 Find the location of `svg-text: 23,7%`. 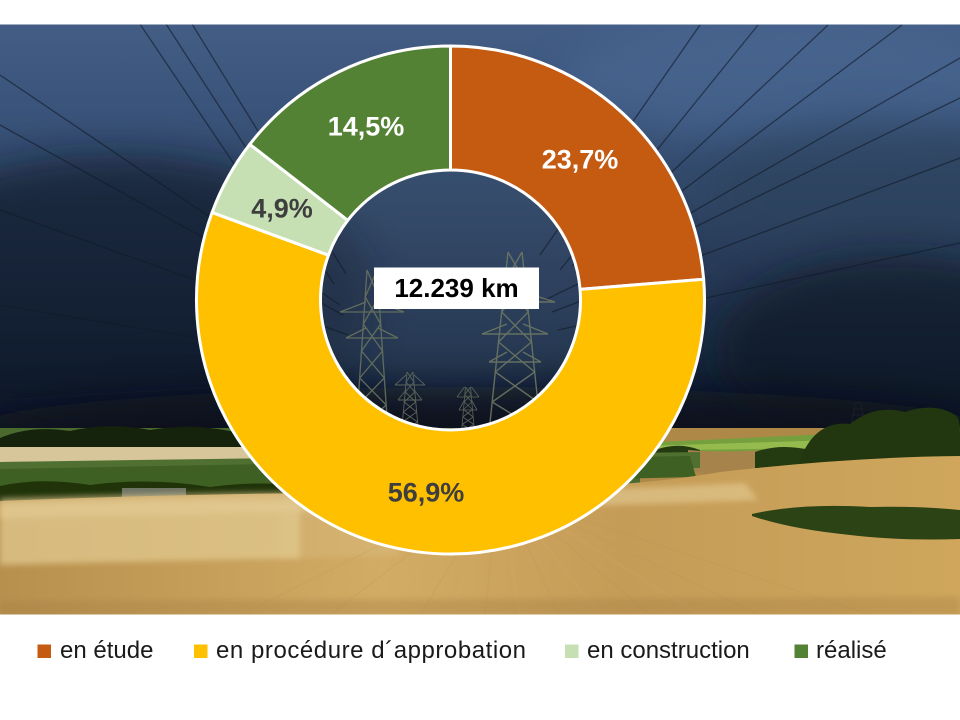

svg-text: 23,7% is located at coordinates (580, 160).